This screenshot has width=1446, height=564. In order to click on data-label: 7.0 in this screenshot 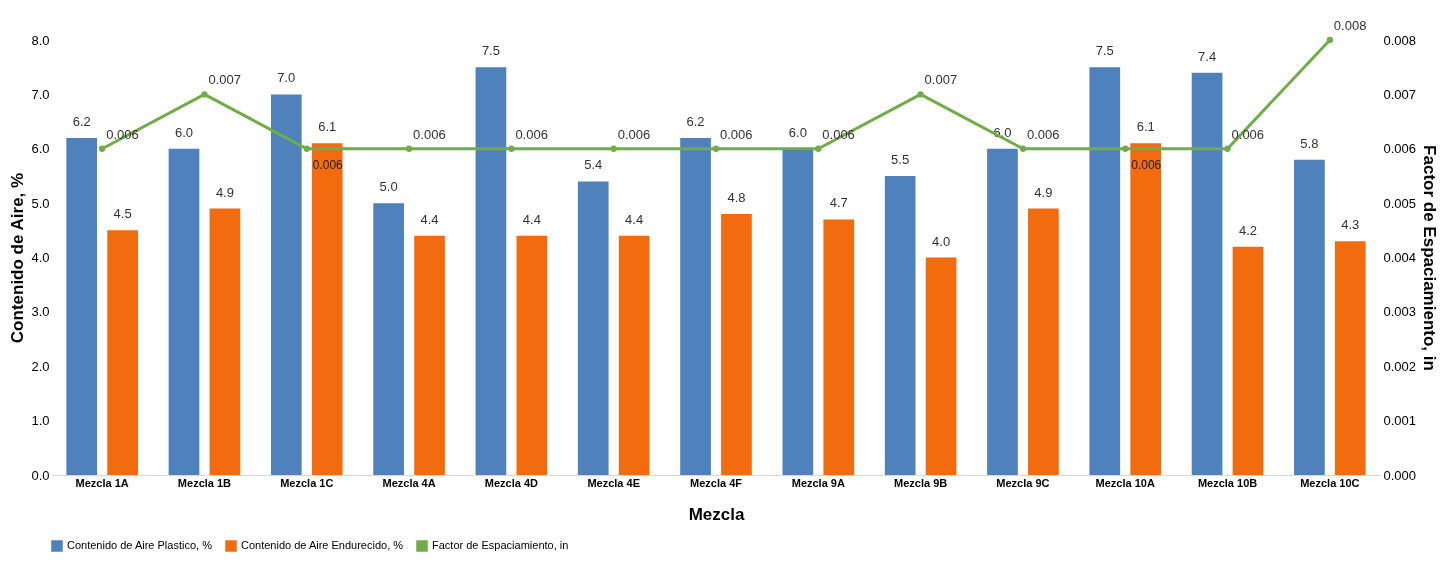, I will do `click(286, 78)`.